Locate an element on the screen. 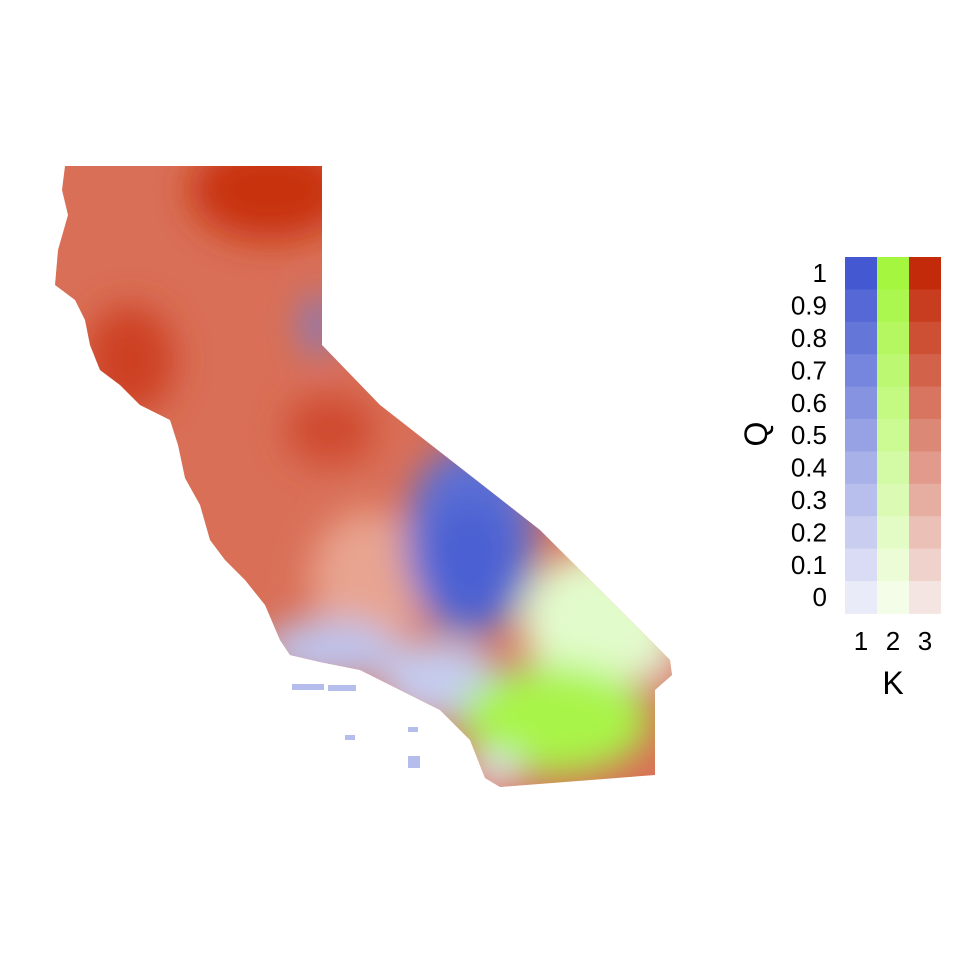 This screenshot has height=960, width=960. legend-q-tick: 0.5 is located at coordinates (809, 435).